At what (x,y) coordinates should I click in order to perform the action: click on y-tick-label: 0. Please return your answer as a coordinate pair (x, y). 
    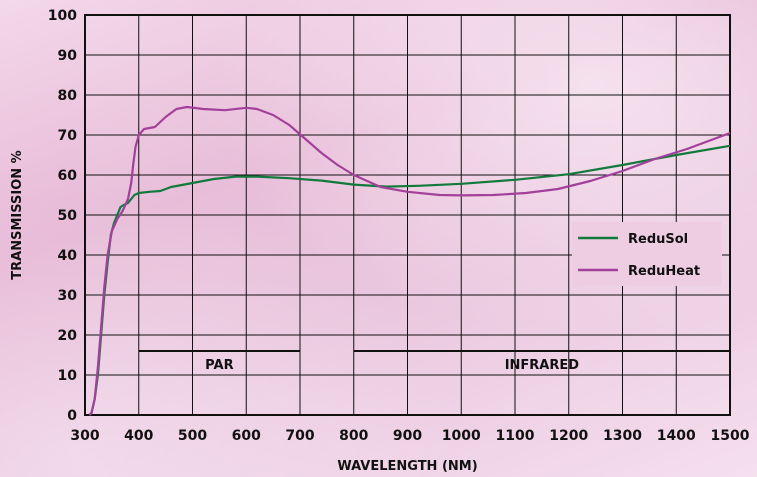
    Looking at the image, I should click on (72, 416).